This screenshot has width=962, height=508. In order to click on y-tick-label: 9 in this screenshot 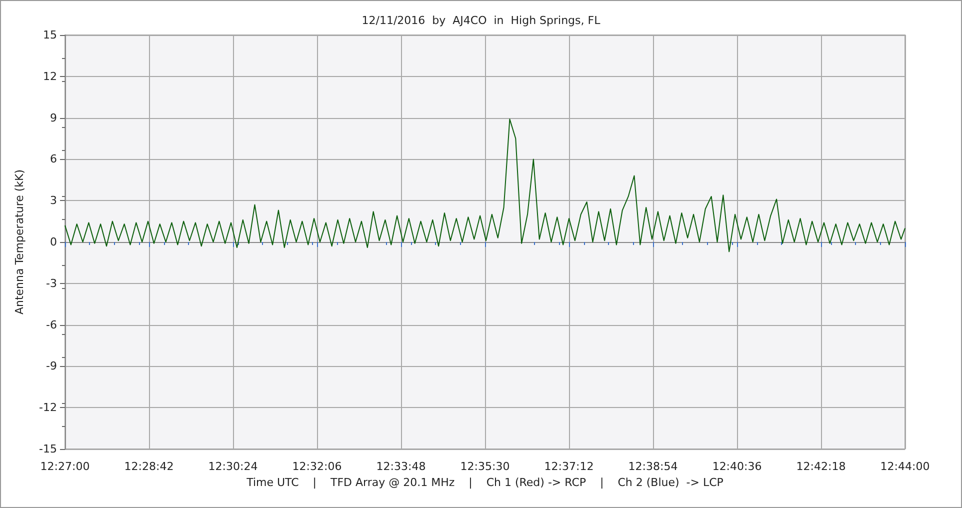, I will do `click(53, 117)`.